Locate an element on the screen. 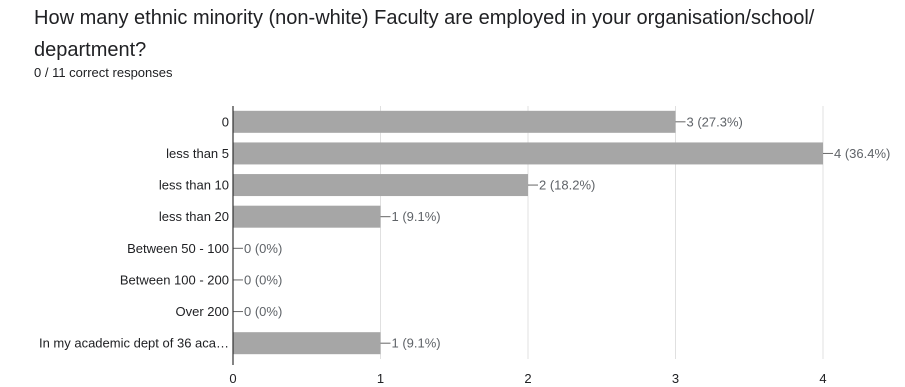 The height and width of the screenshot is (387, 905). x-tick-label: 4 is located at coordinates (822, 378).